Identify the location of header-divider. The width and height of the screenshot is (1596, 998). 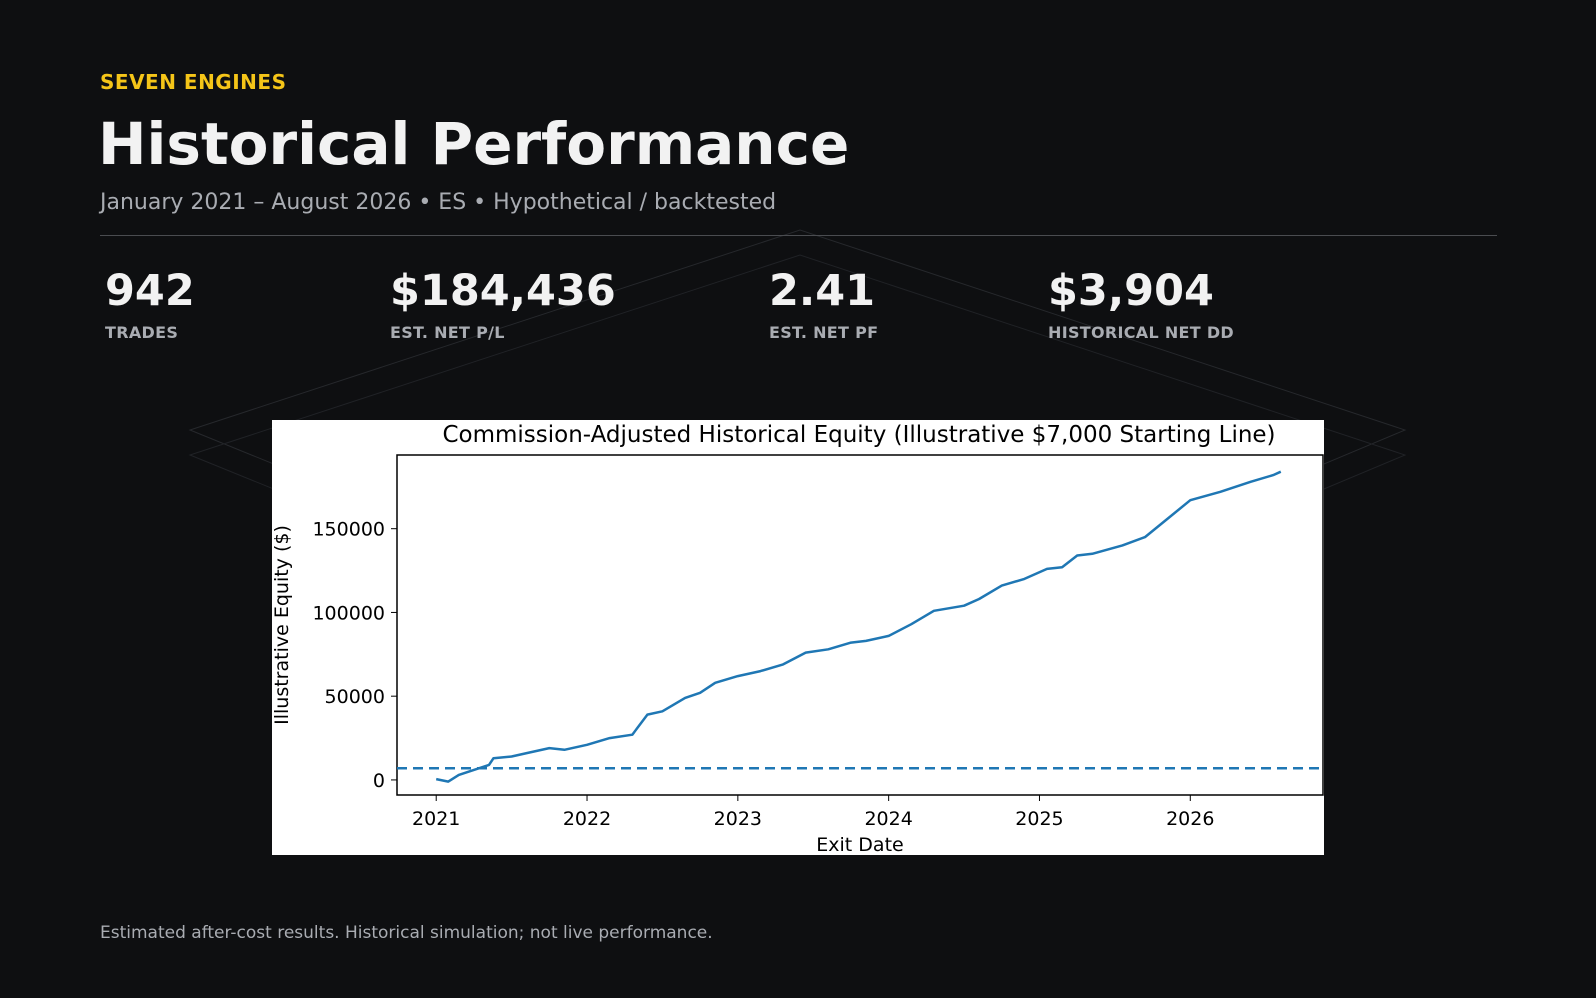
(798, 235).